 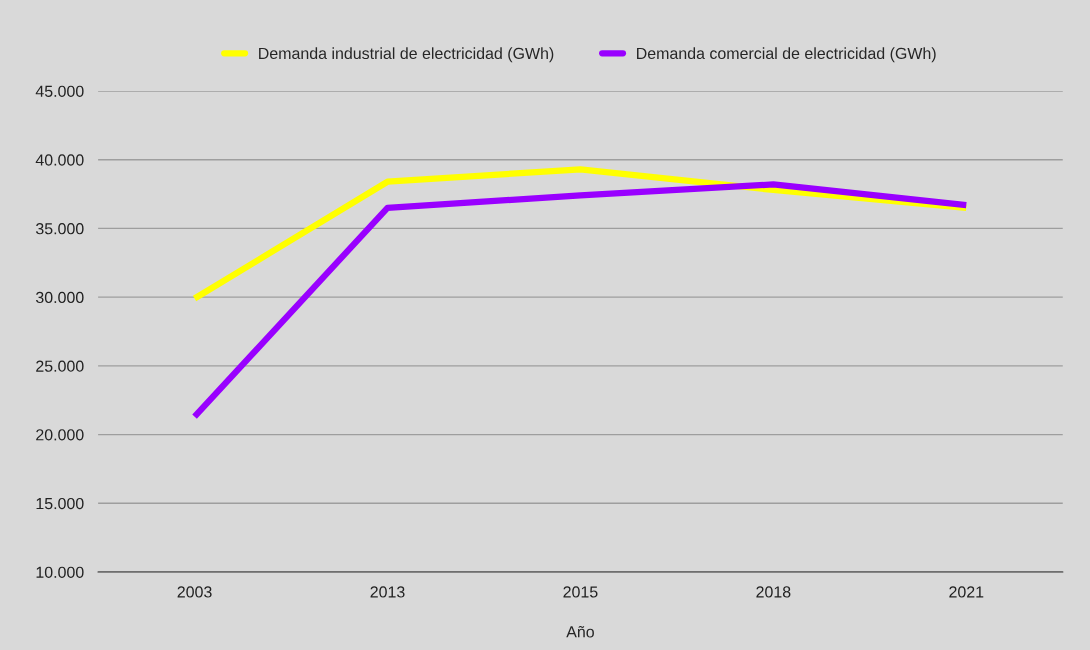 I want to click on legend-label: Demanda industrial de electricidad (GWh), so click(x=406, y=55).